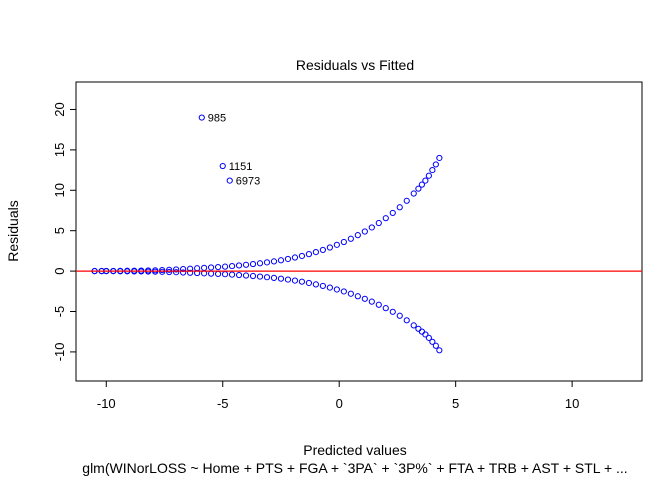  I want to click on point-labels: 985 1151 6973, so click(229, 150).